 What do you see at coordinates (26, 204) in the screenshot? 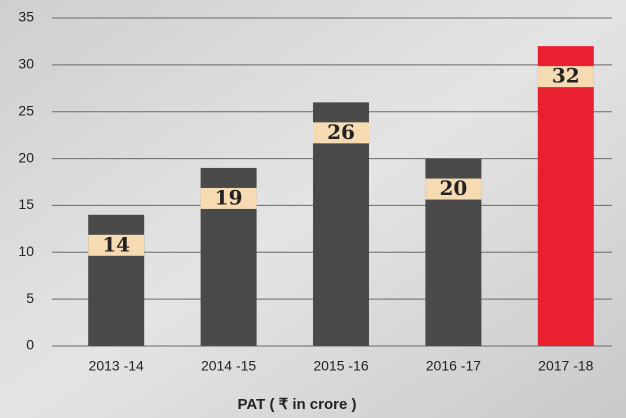
I see `y-tick-label: 15` at bounding box center [26, 204].